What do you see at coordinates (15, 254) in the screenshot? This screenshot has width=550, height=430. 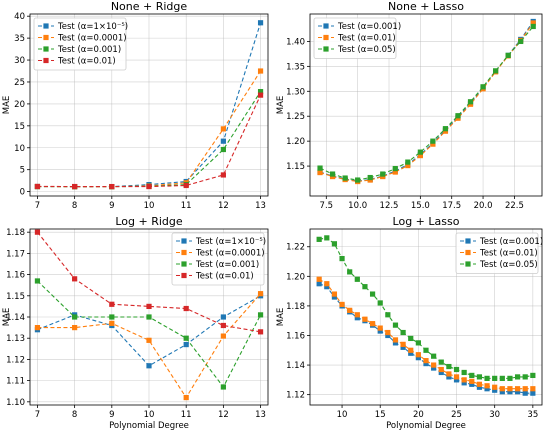 I see `y-tick-label: 1.17` at bounding box center [15, 254].